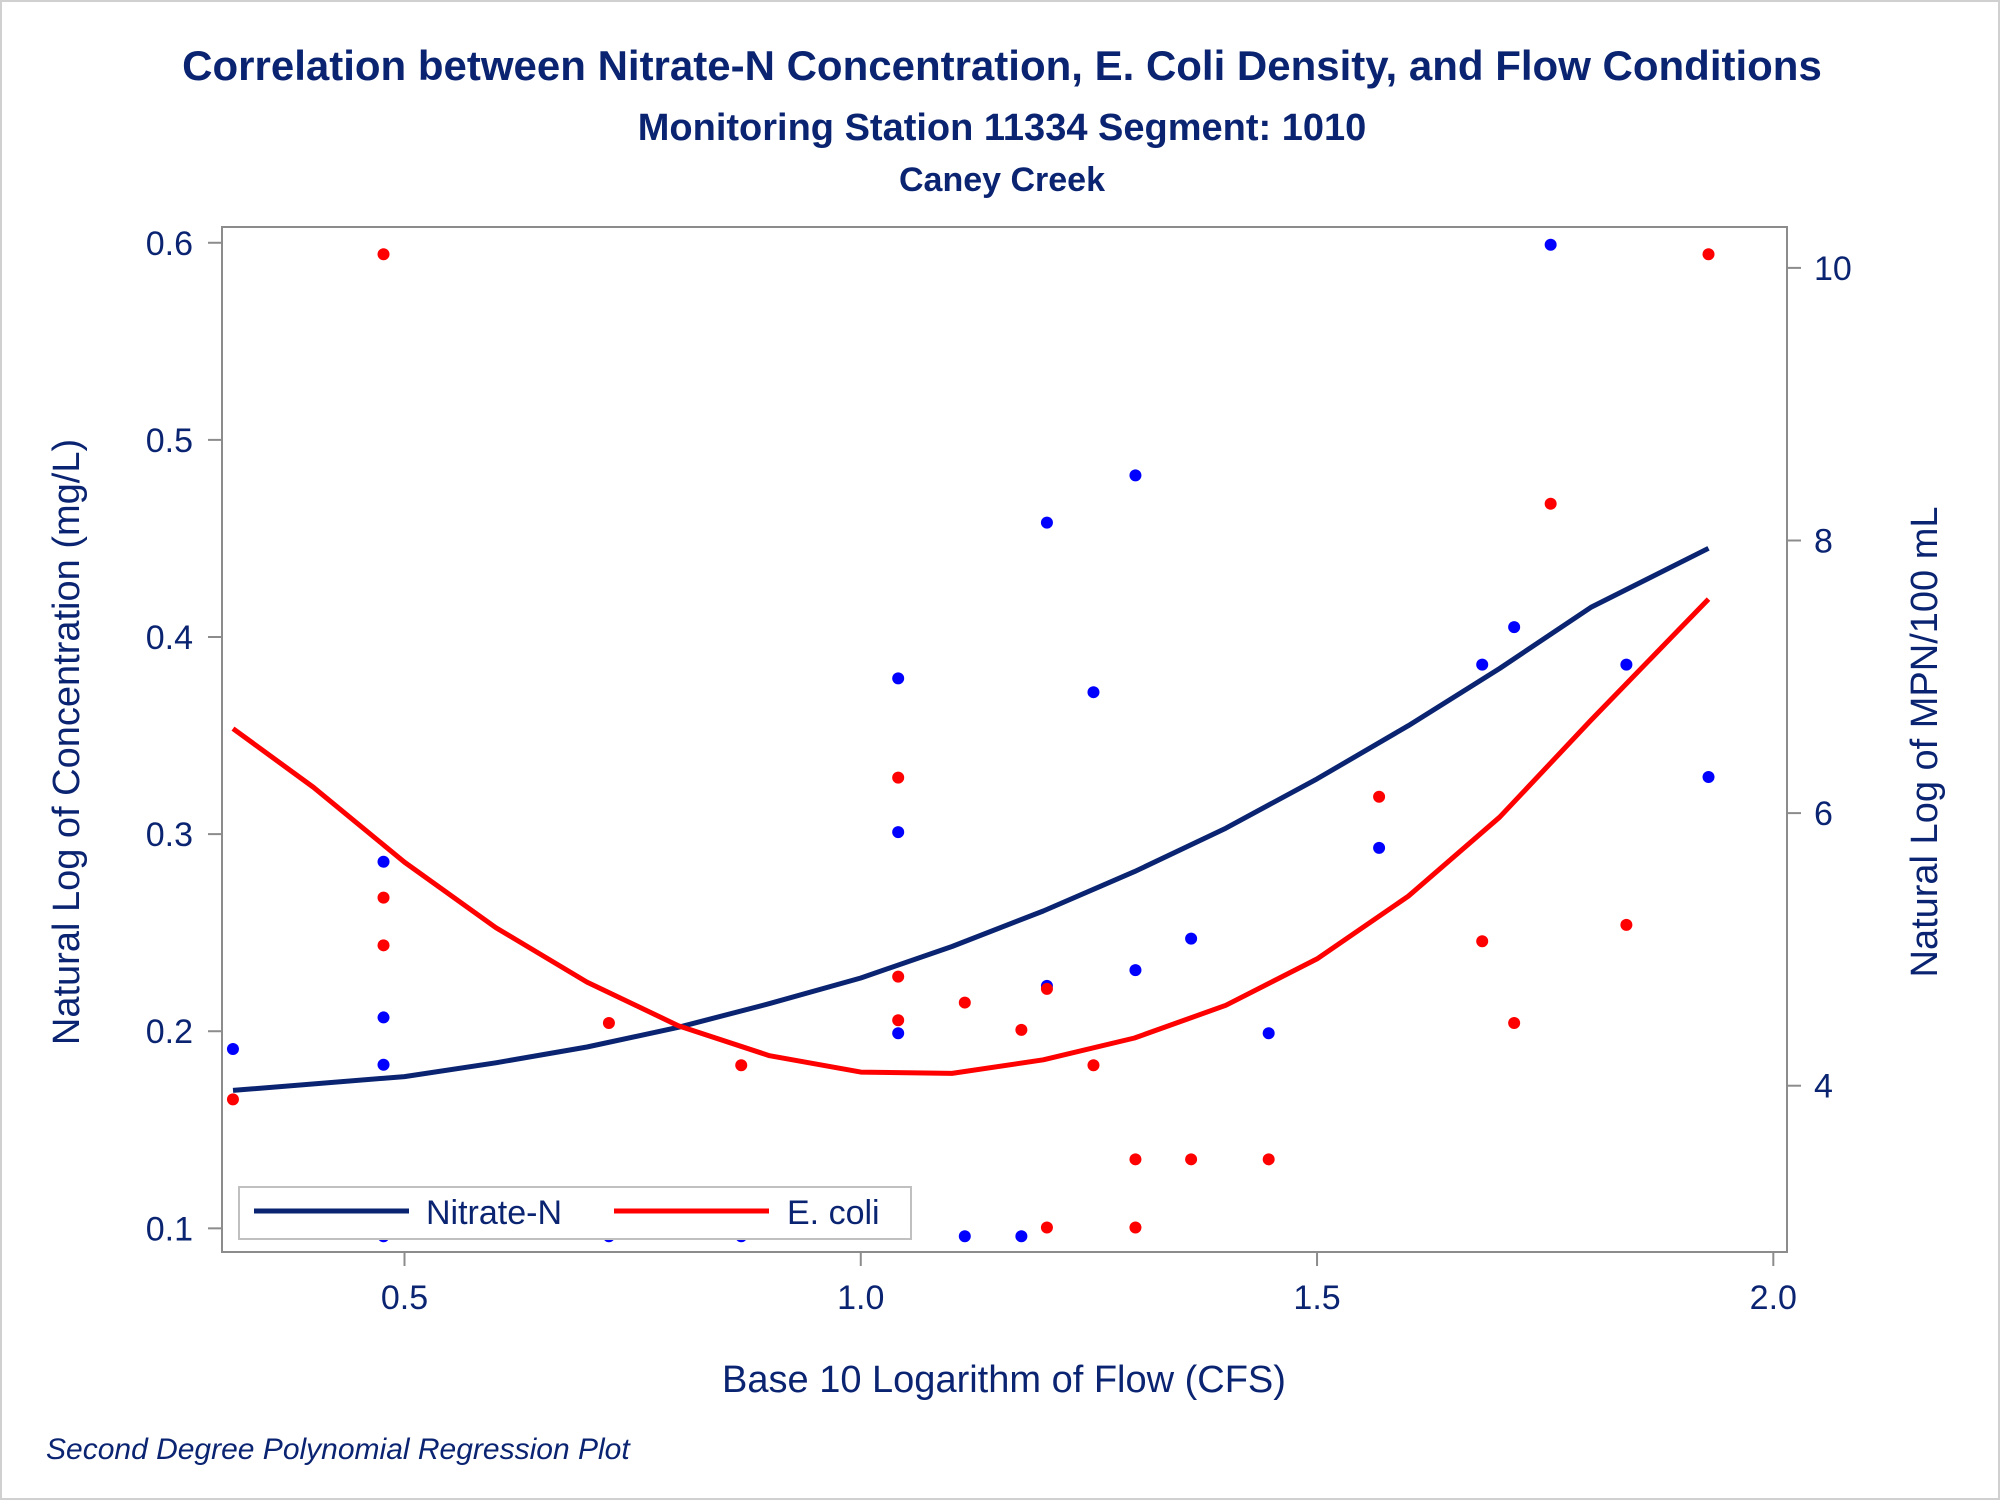  I want to click on legend-label-ecoli: E. coli, so click(833, 1213).